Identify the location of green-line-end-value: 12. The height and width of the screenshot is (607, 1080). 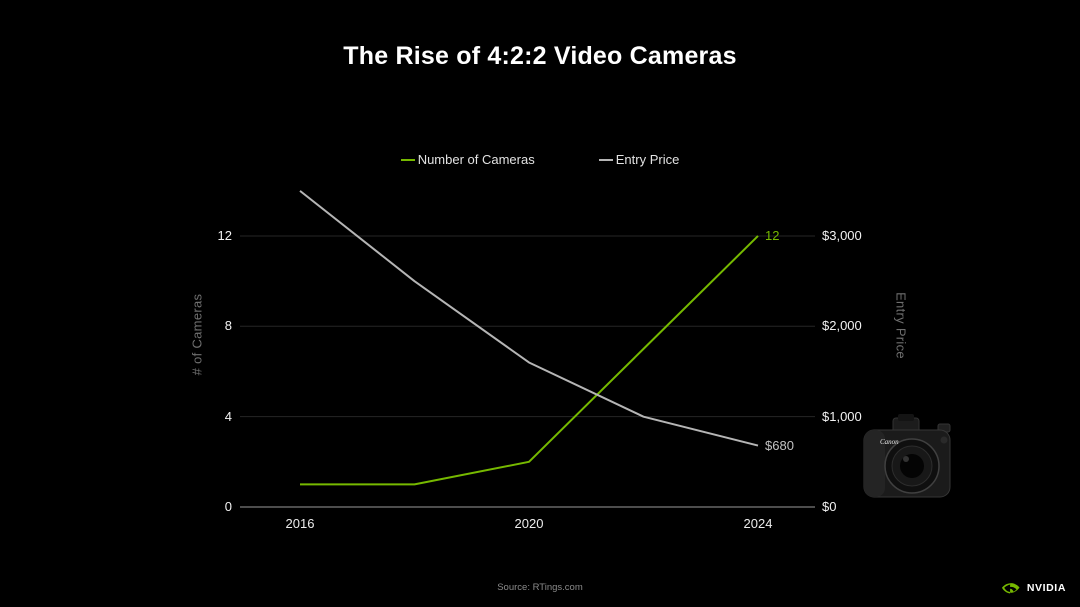
(772, 235).